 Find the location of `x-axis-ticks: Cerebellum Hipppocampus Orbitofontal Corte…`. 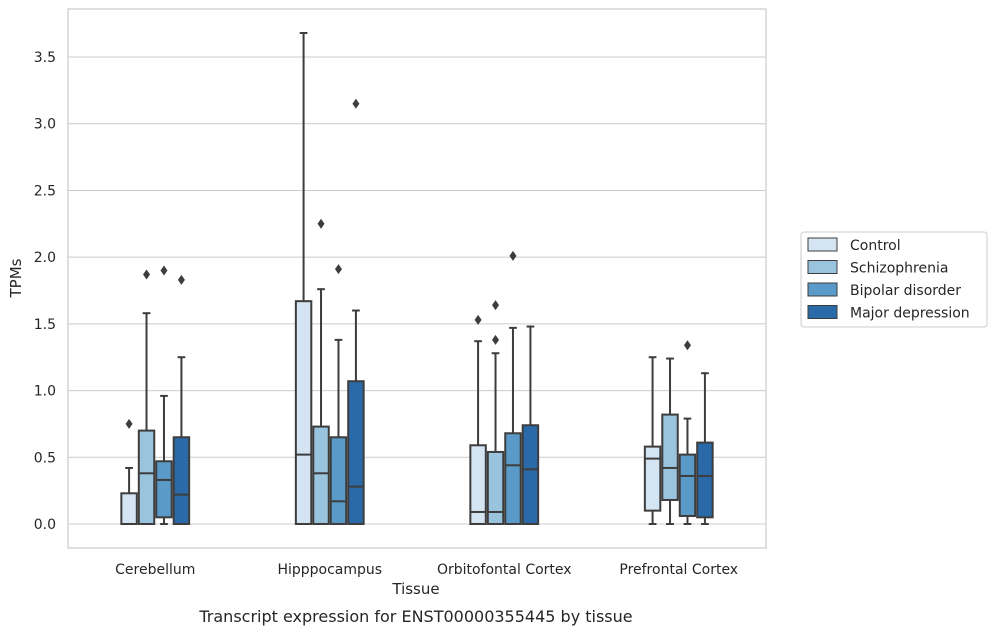

x-axis-ticks: Cerebellum Hipppocampus Orbitofontal Corte… is located at coordinates (426, 570).